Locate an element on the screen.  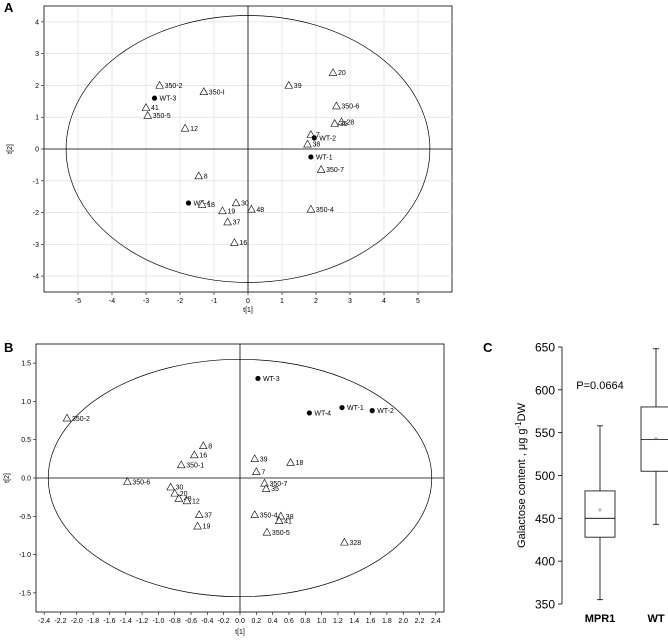
point-label: 38 is located at coordinates (290, 517).